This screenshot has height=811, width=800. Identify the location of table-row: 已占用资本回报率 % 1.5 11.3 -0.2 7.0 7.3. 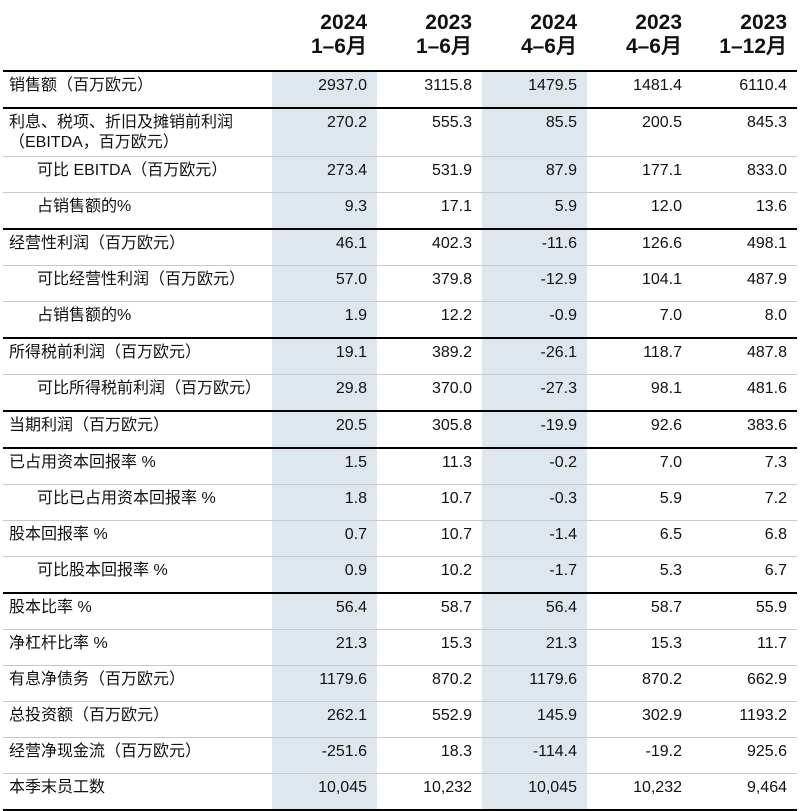
(400, 466).